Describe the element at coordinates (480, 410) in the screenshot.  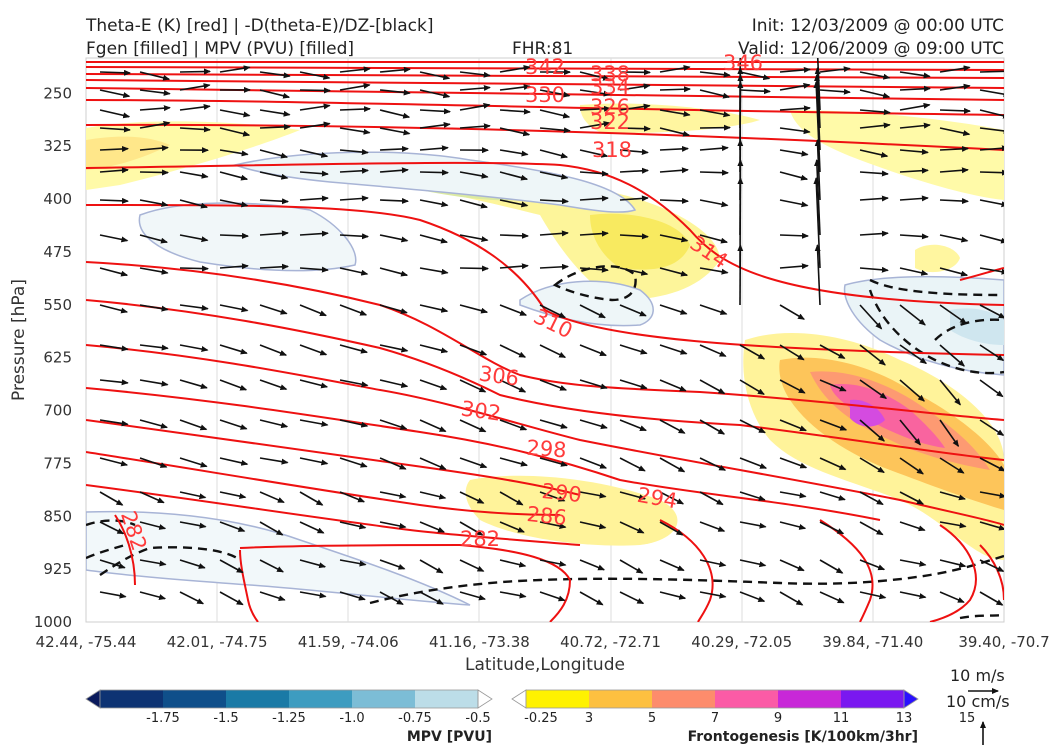
I see `theta-label: 302` at that location.